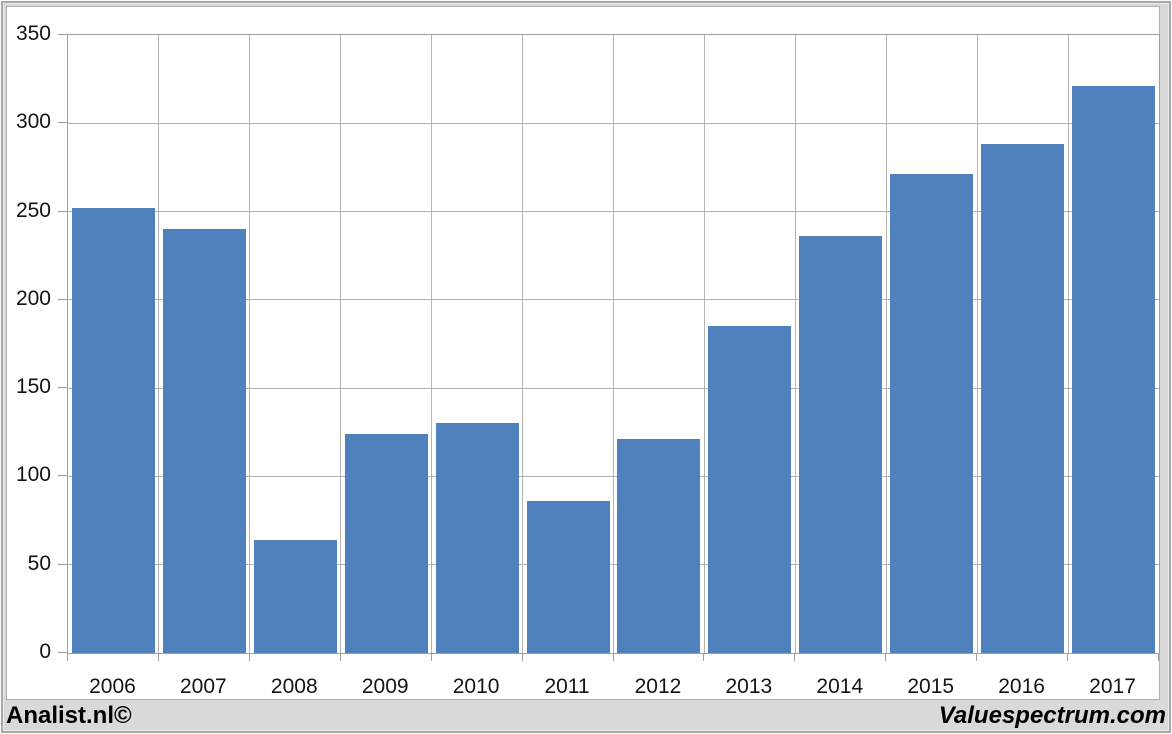  What do you see at coordinates (1023, 398) in the screenshot?
I see `bar-2016` at bounding box center [1023, 398].